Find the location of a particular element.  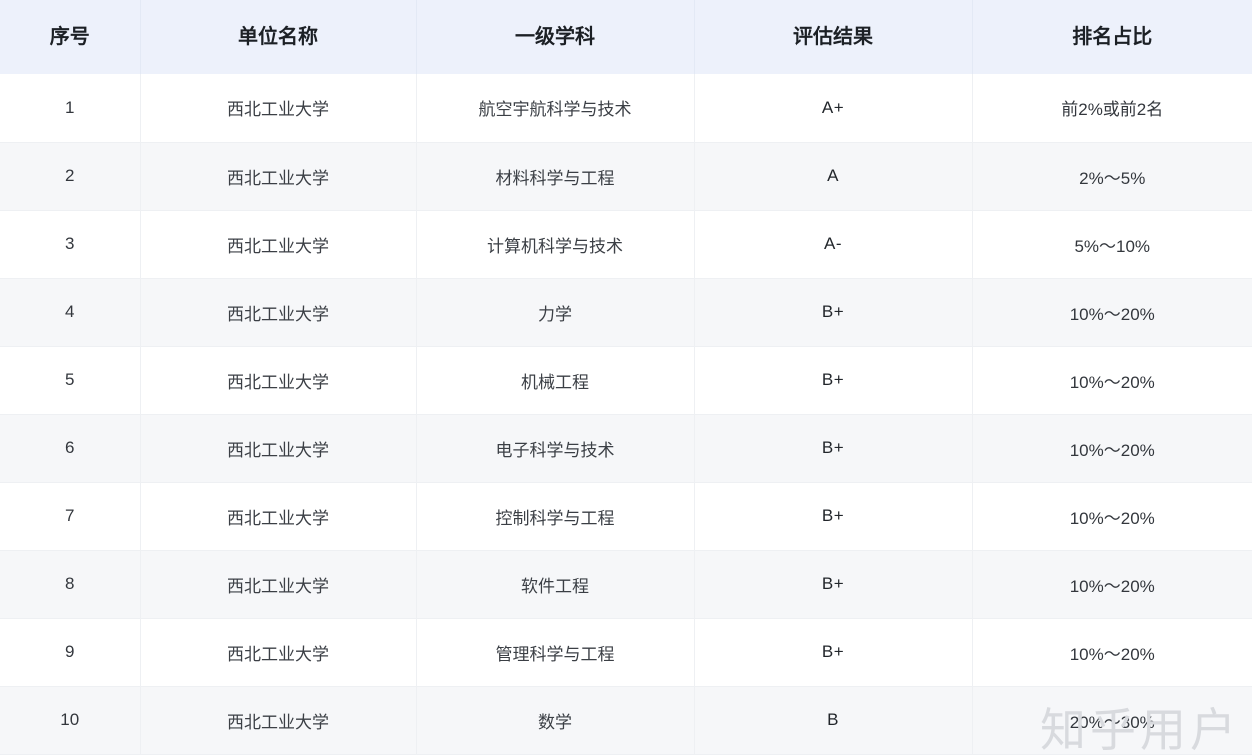

table-row: 2 西北工业大学 材料科学与工程 A 2%～5% is located at coordinates (626, 176).